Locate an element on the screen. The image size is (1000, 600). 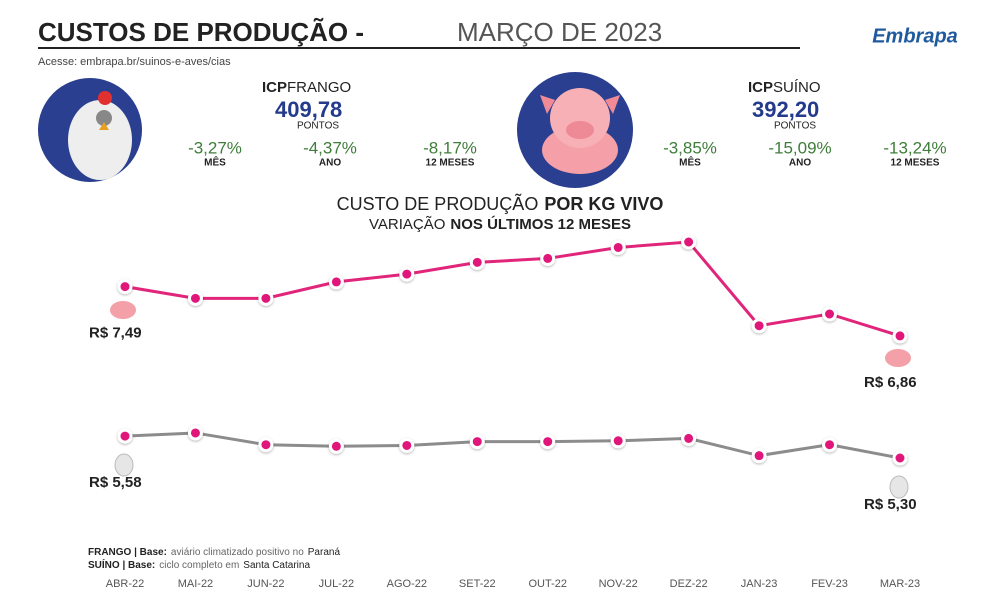
note-label: SUÍNO | Base: is located at coordinates (121, 564).